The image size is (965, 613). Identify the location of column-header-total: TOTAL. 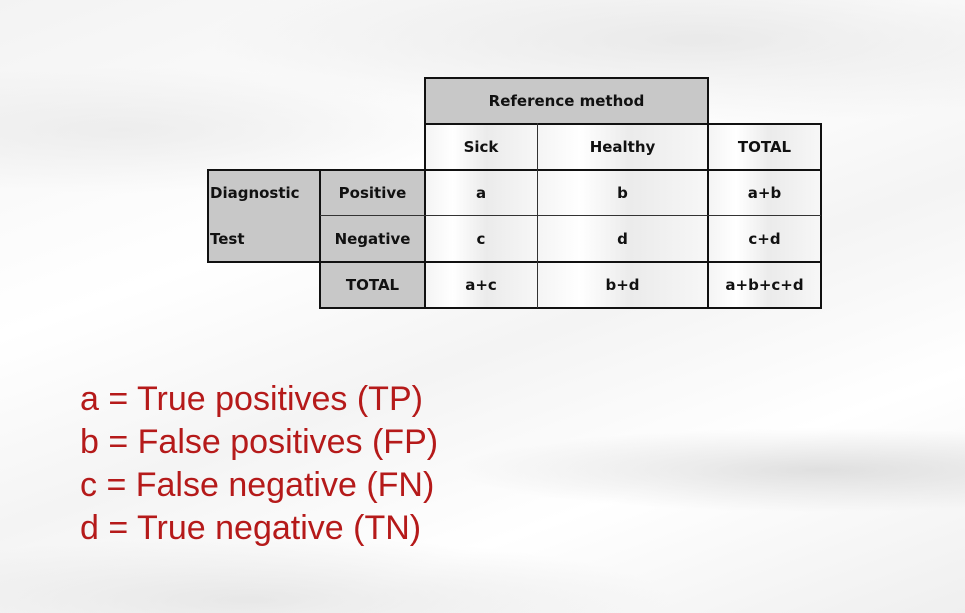
(764, 147).